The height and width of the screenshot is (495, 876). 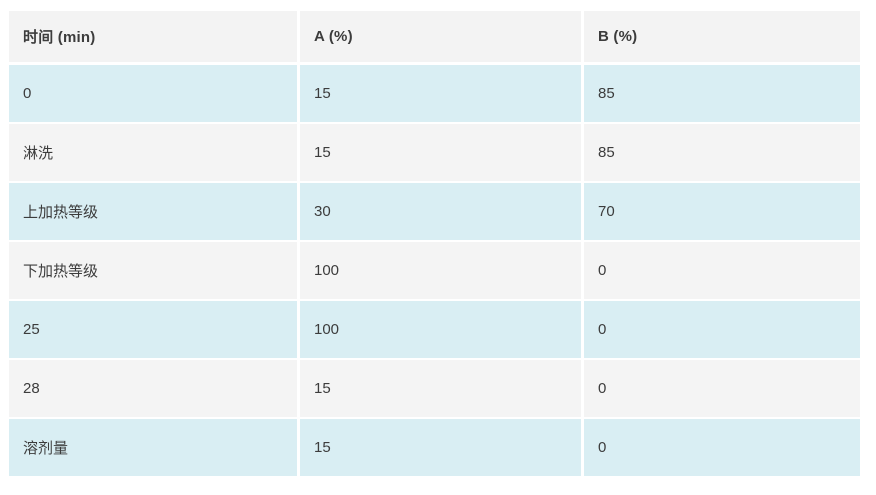 What do you see at coordinates (154, 94) in the screenshot?
I see `table-cell-time: 0` at bounding box center [154, 94].